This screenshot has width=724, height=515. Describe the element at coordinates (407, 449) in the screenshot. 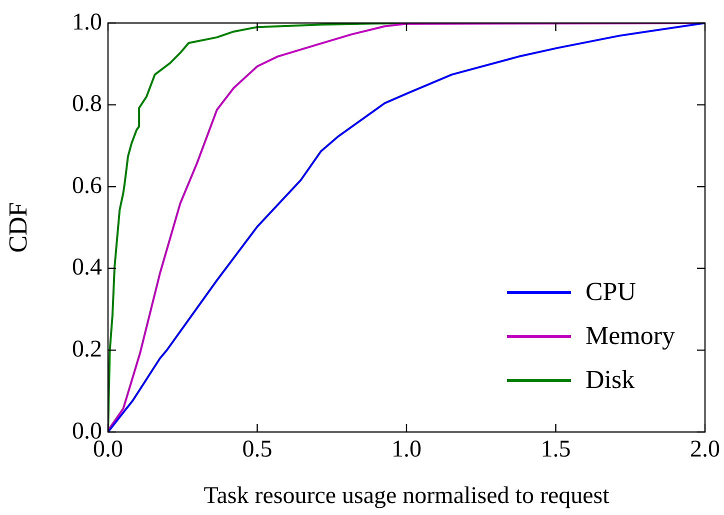

I see `x-tick-label: 1.0` at that location.